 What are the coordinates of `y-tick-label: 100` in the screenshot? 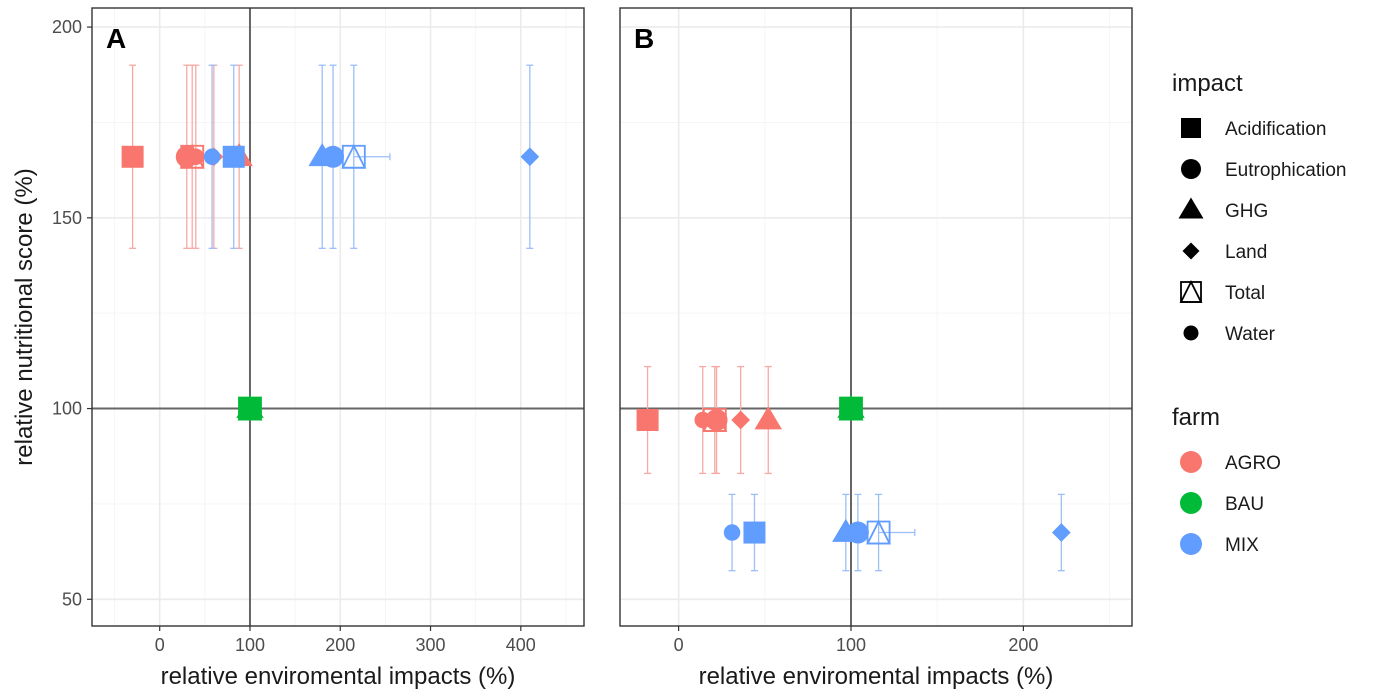 It's located at (67, 409).